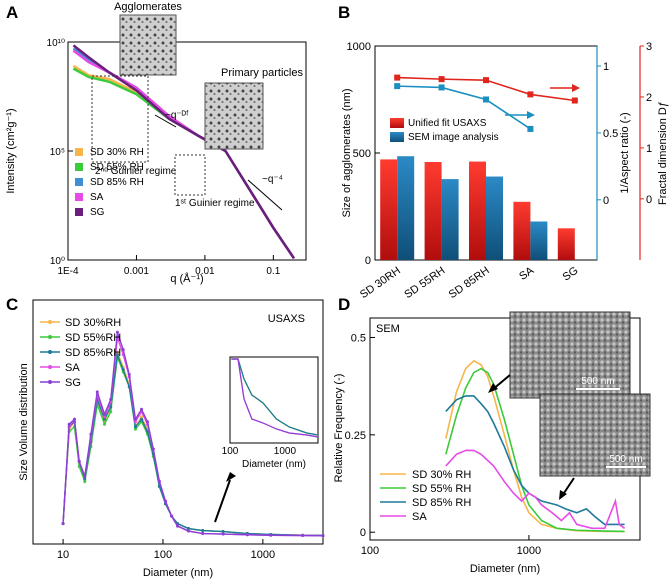  What do you see at coordinates (263, 555) in the screenshot?
I see `x-tick-label-c: 1000` at bounding box center [263, 555].